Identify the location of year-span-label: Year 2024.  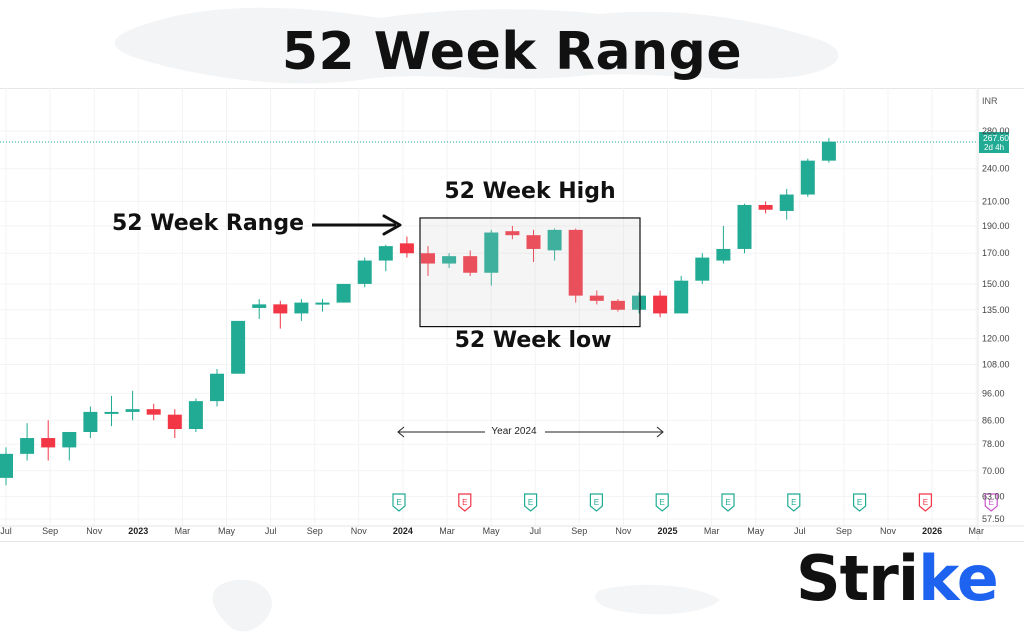
(514, 431).